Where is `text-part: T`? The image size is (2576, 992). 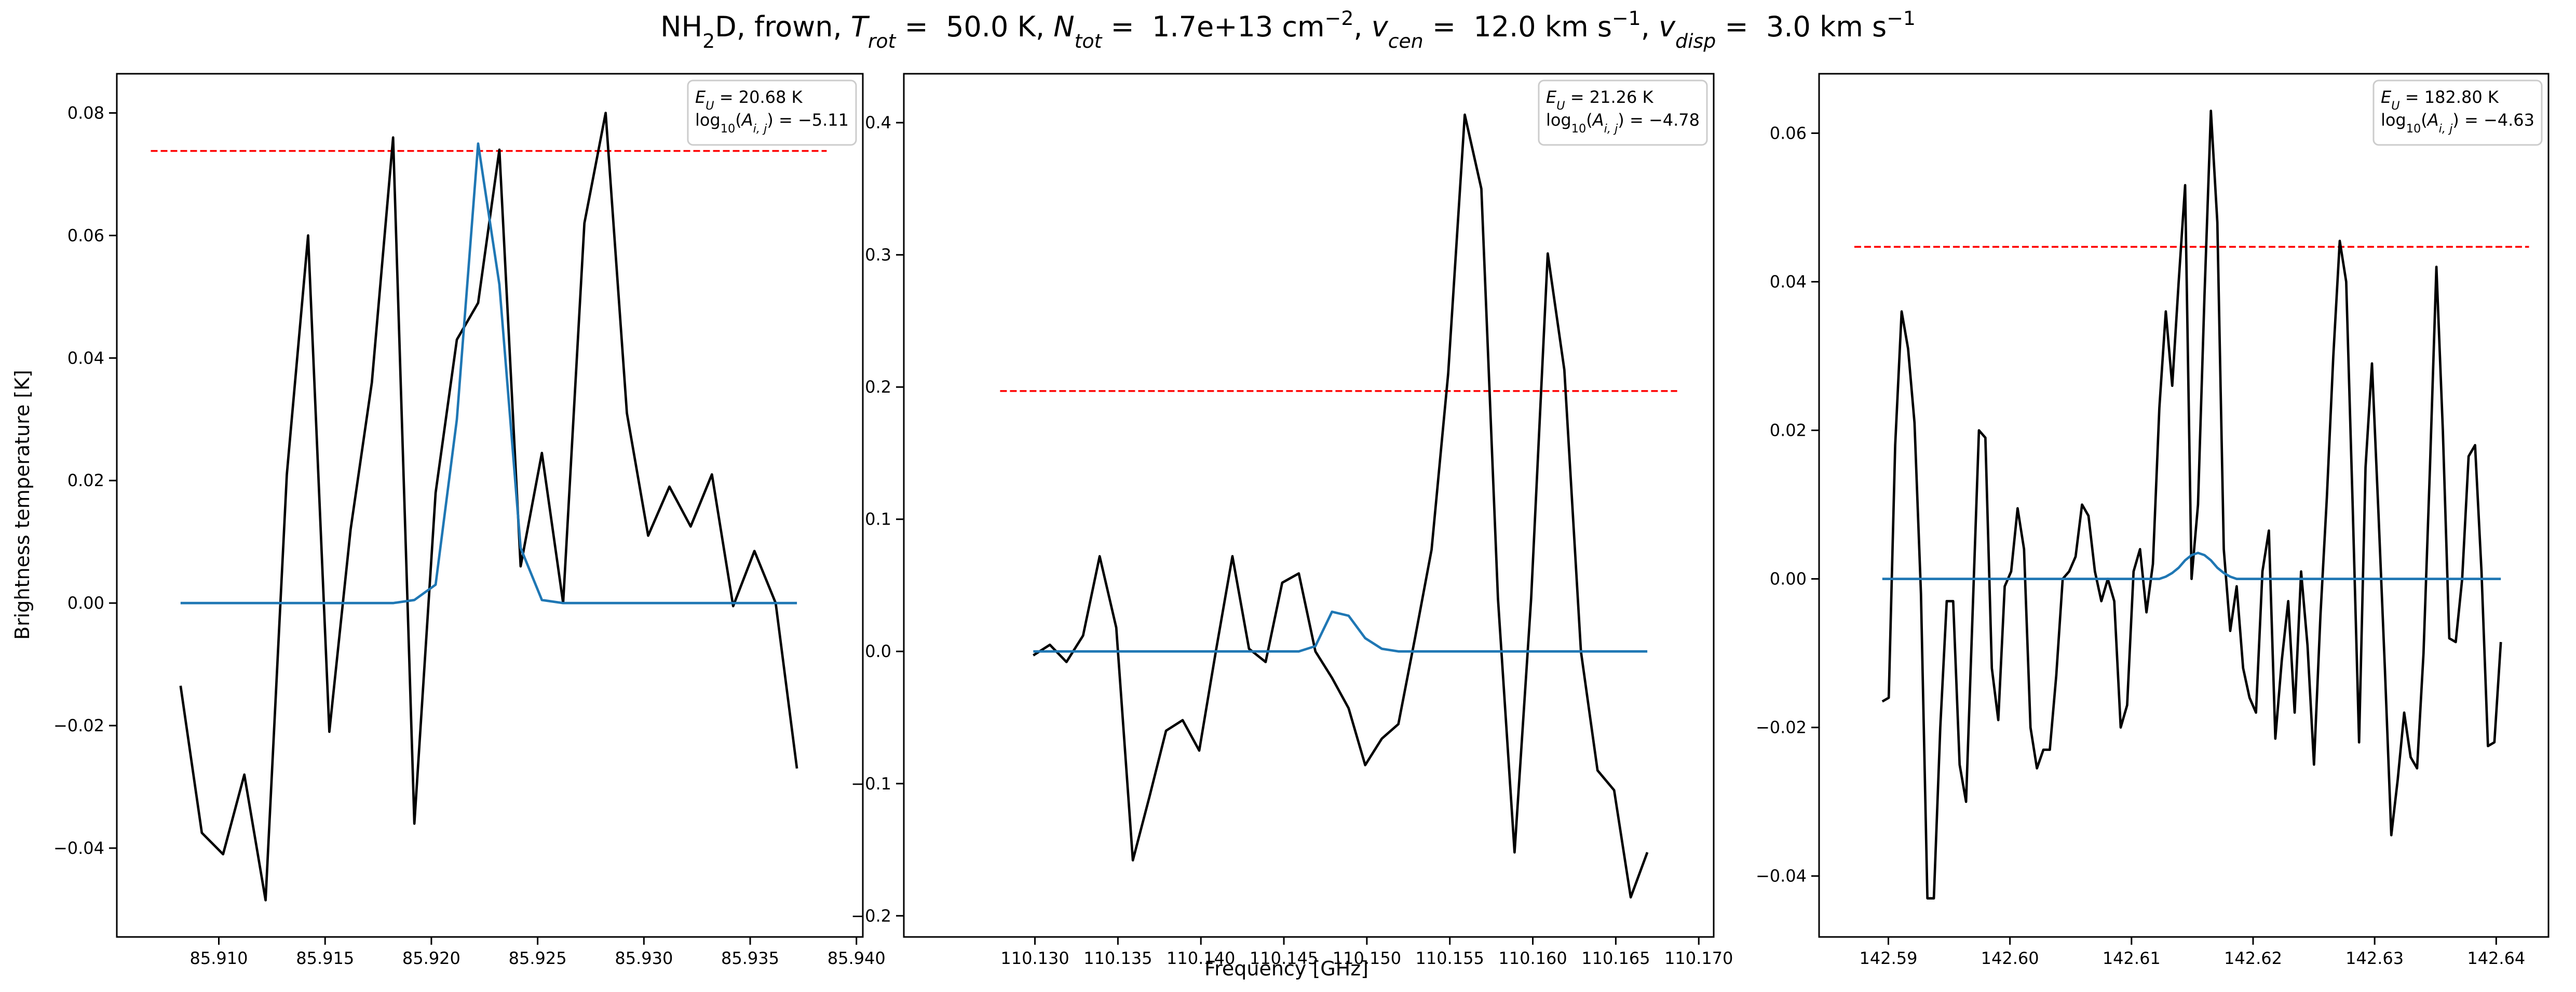 text-part: T is located at coordinates (860, 26).